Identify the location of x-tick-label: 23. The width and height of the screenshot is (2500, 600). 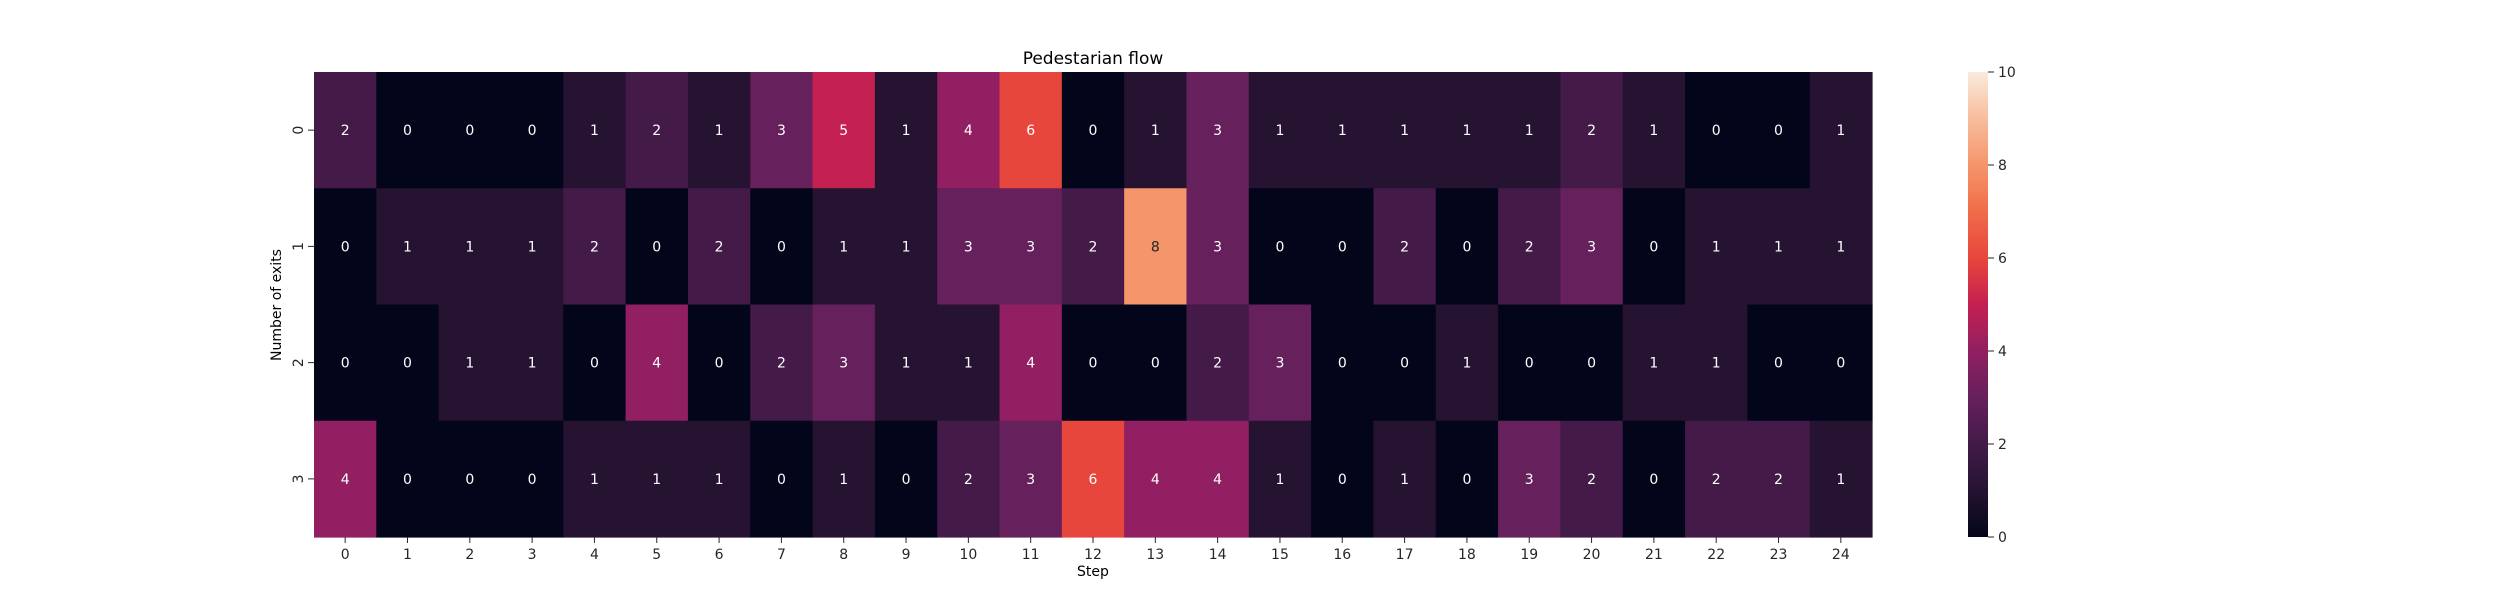
(1779, 555).